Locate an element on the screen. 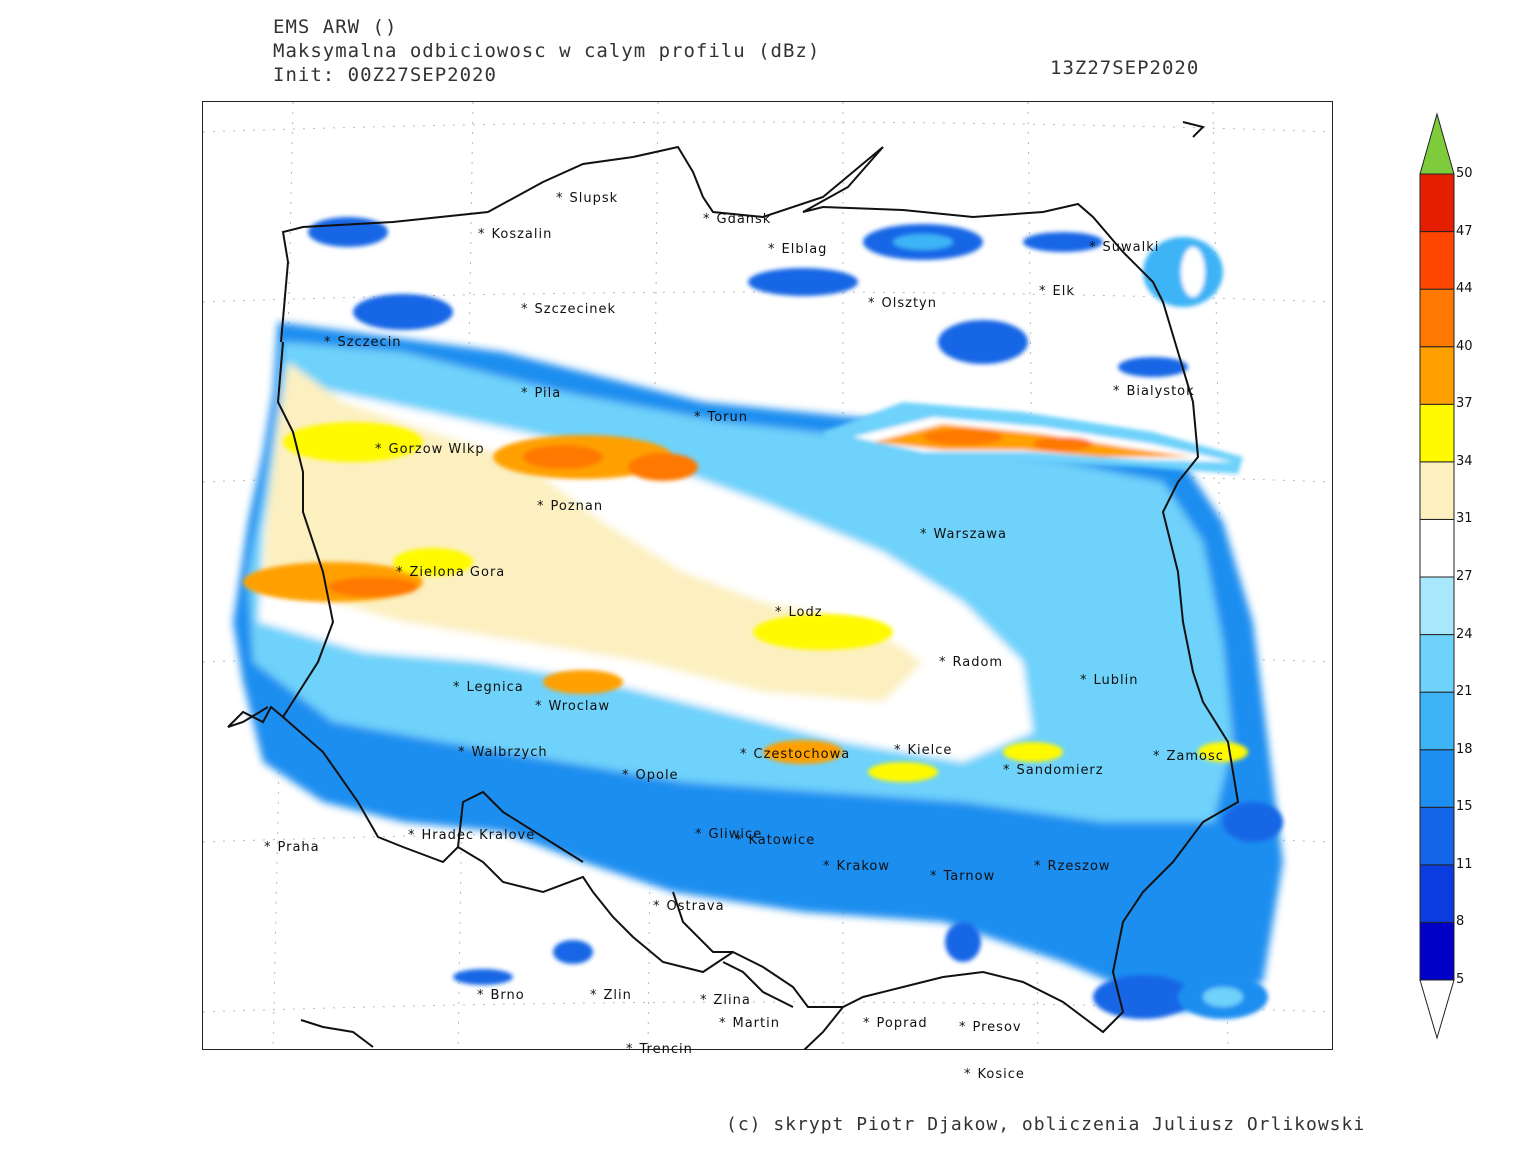 Image resolution: width=1536 pixels, height=1152 pixels. legend-overflow-triangle is located at coordinates (1437, 143).